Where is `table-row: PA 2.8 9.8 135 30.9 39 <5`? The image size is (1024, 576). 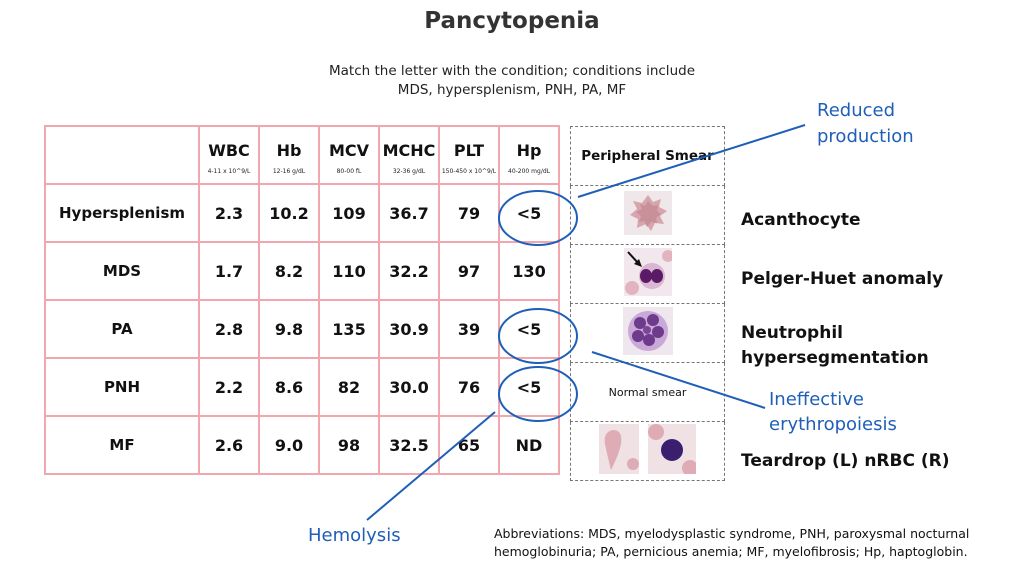
table-row: PA 2.8 9.8 135 30.9 39 <5 is located at coordinates (302, 329).